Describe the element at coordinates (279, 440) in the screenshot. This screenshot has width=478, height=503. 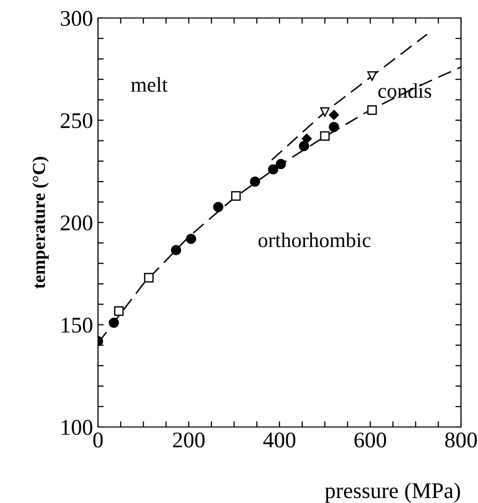
I see `x-tick-label: 400` at that location.